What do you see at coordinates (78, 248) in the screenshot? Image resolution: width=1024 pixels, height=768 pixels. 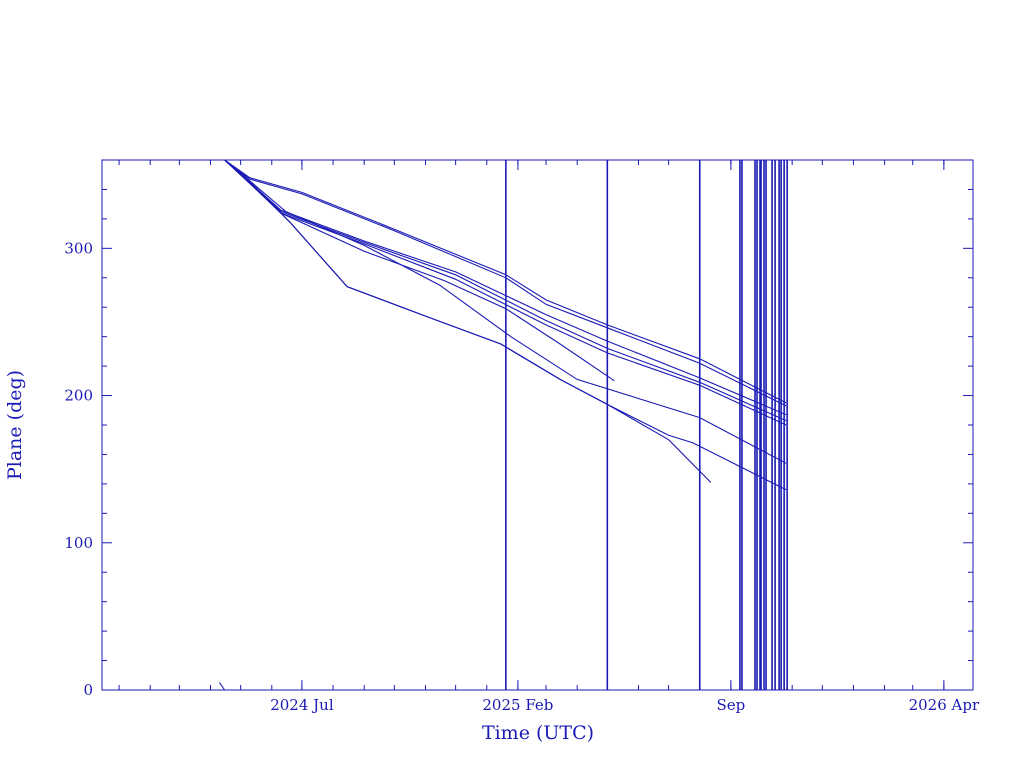 I see `y-tick-label-3: 300` at bounding box center [78, 248].